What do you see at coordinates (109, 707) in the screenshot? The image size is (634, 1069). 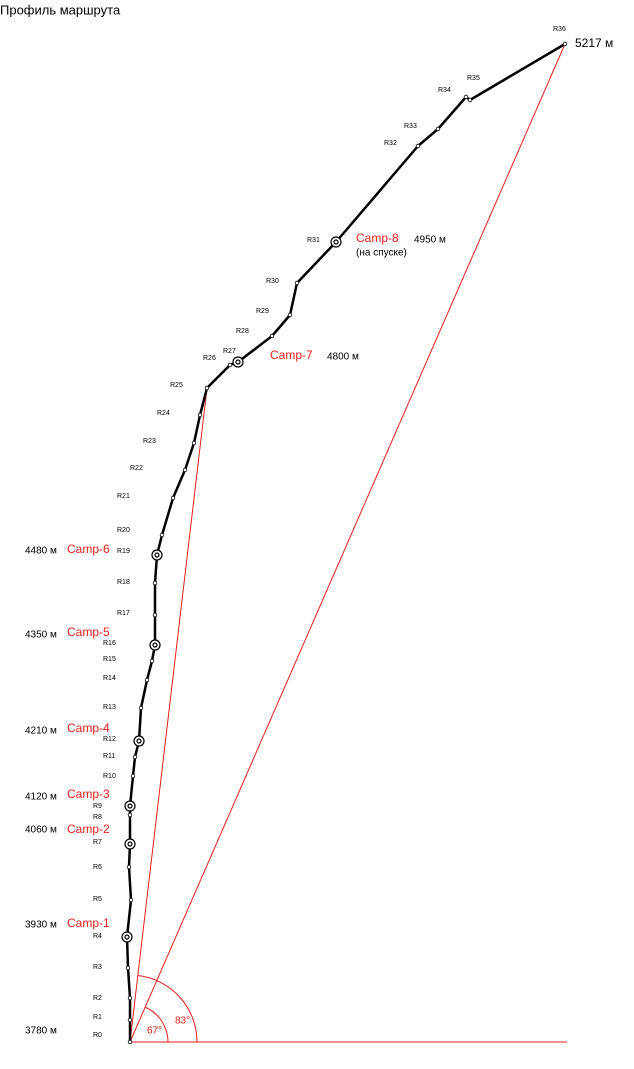 I see `point-label: R13` at bounding box center [109, 707].